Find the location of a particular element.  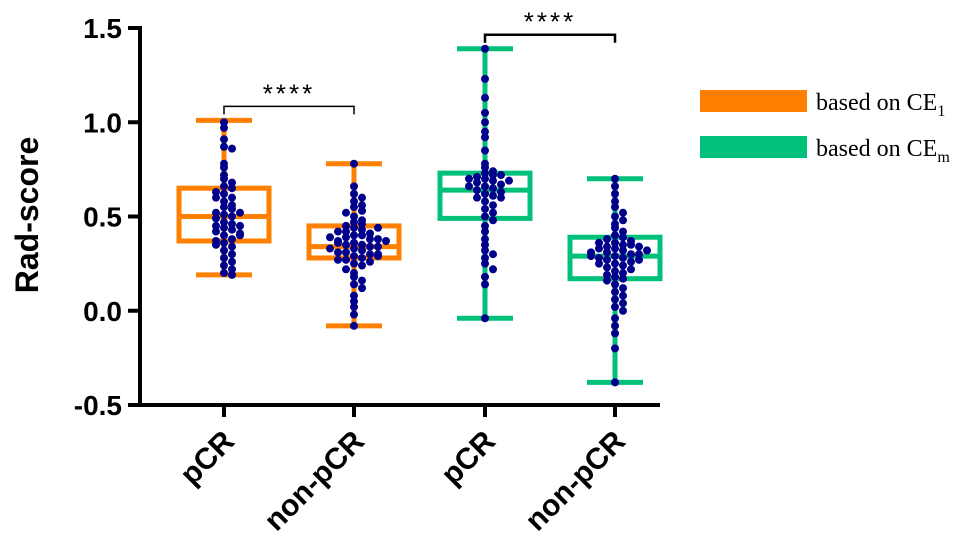

x-category-label: non-pCR is located at coordinates (314, 480).